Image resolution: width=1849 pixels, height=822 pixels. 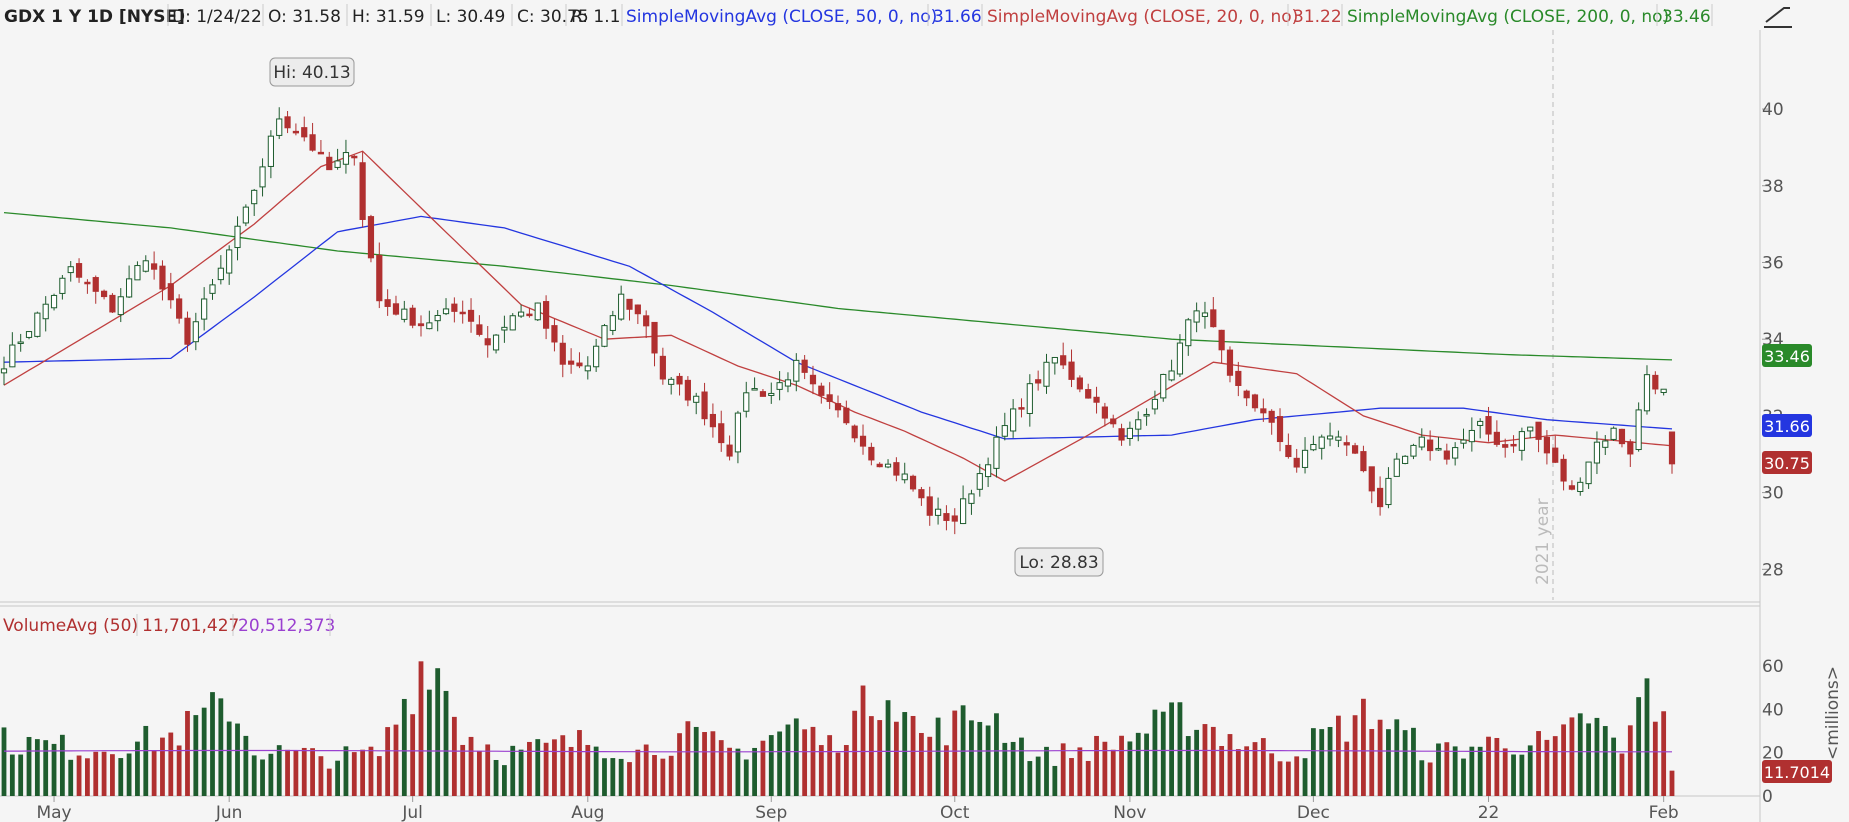 What do you see at coordinates (1508, 17) in the screenshot?
I see `sma200-label: SimpleMovingAvg (CLOSE, 200, 0, no)` at bounding box center [1508, 17].